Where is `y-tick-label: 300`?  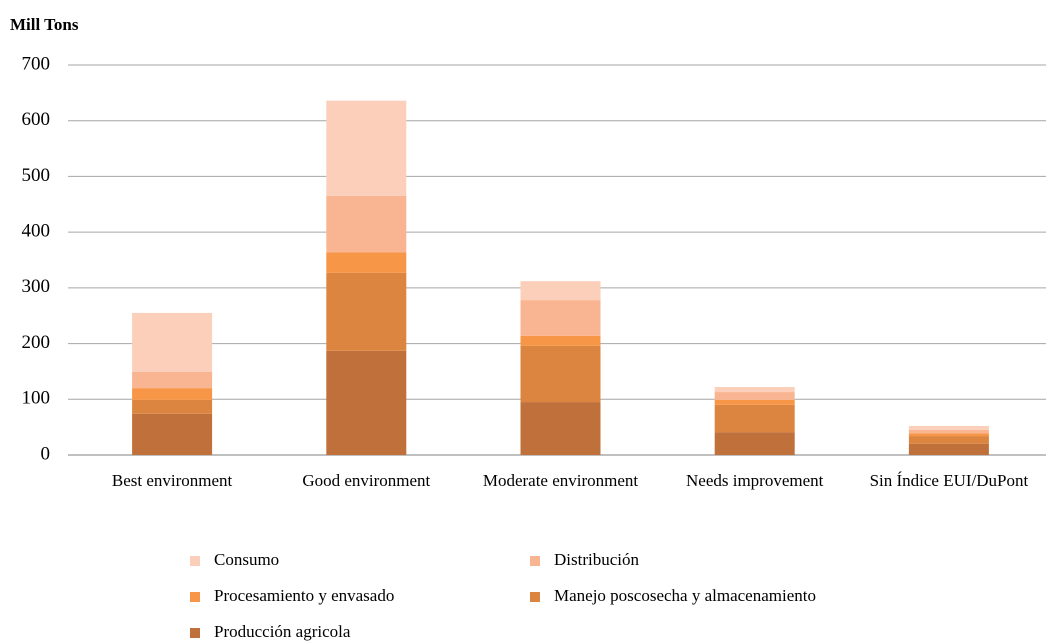 y-tick-label: 300 is located at coordinates (36, 286).